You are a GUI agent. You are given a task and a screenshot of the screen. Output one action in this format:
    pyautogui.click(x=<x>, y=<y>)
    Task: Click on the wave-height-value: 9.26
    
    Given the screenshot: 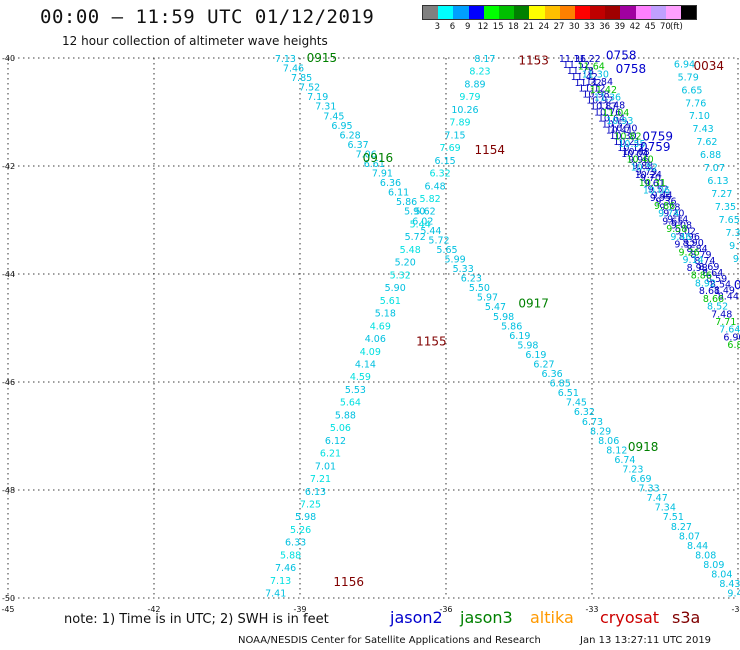 What is the action you would take?
    pyautogui.click(x=689, y=252)
    